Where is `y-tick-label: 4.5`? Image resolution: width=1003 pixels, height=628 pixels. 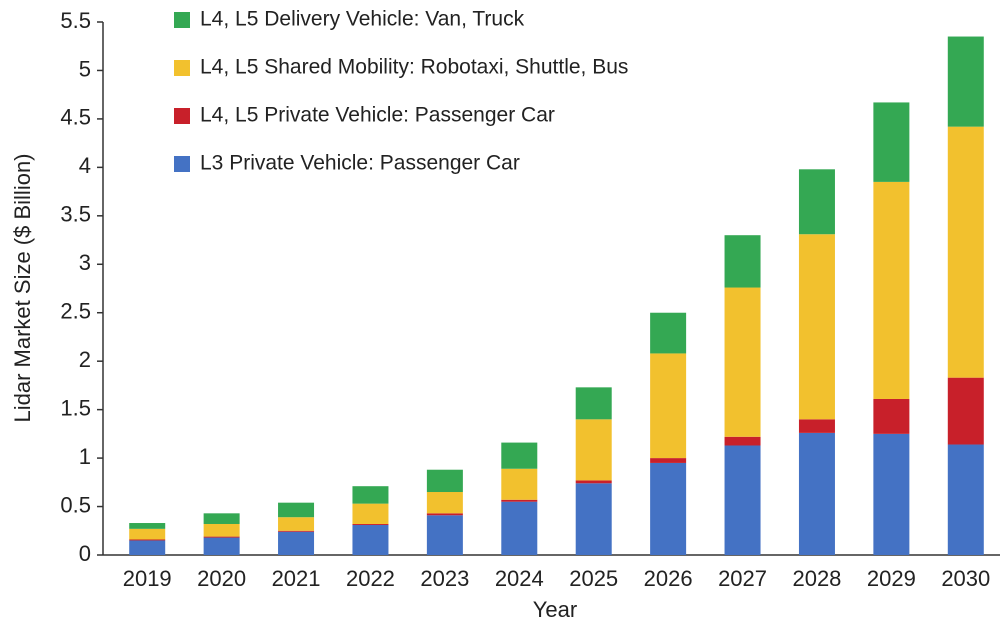 y-tick-label: 4.5 is located at coordinates (75, 117).